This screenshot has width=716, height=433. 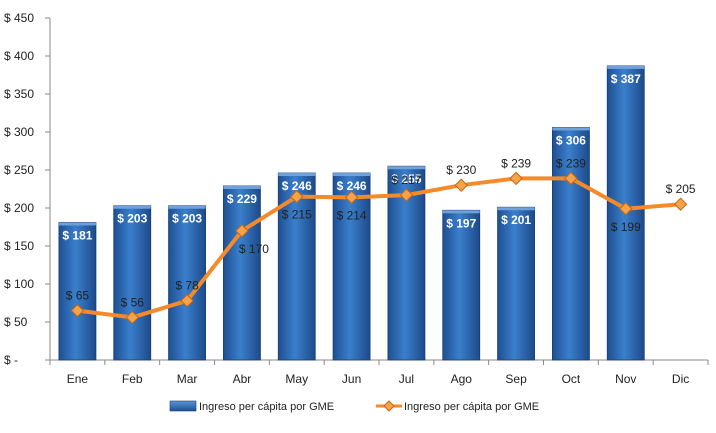 I want to click on legend-bar-swatch, so click(x=183, y=406).